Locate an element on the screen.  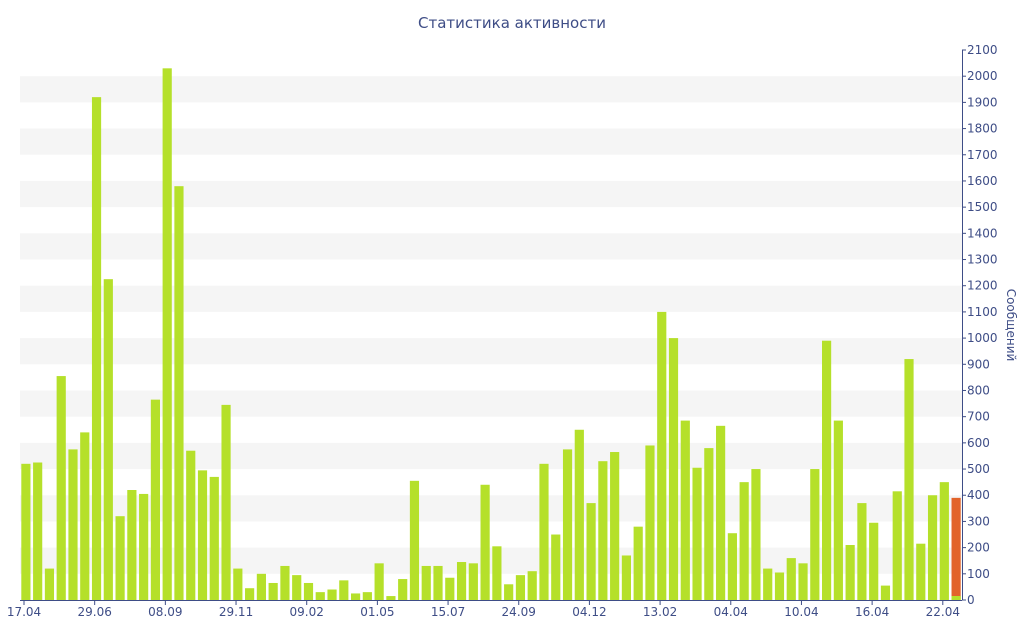
x-tick-label: 09.02 is located at coordinates (307, 612).